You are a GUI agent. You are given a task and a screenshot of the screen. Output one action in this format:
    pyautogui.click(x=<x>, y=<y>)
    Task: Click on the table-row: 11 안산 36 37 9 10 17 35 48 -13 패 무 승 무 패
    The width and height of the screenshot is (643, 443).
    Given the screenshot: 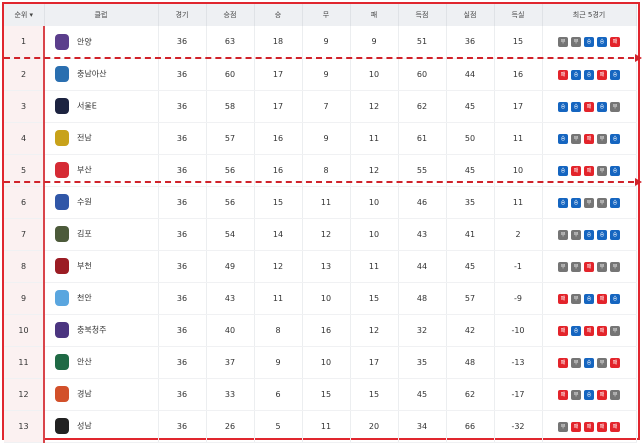 What is the action you would take?
    pyautogui.click(x=320, y=362)
    